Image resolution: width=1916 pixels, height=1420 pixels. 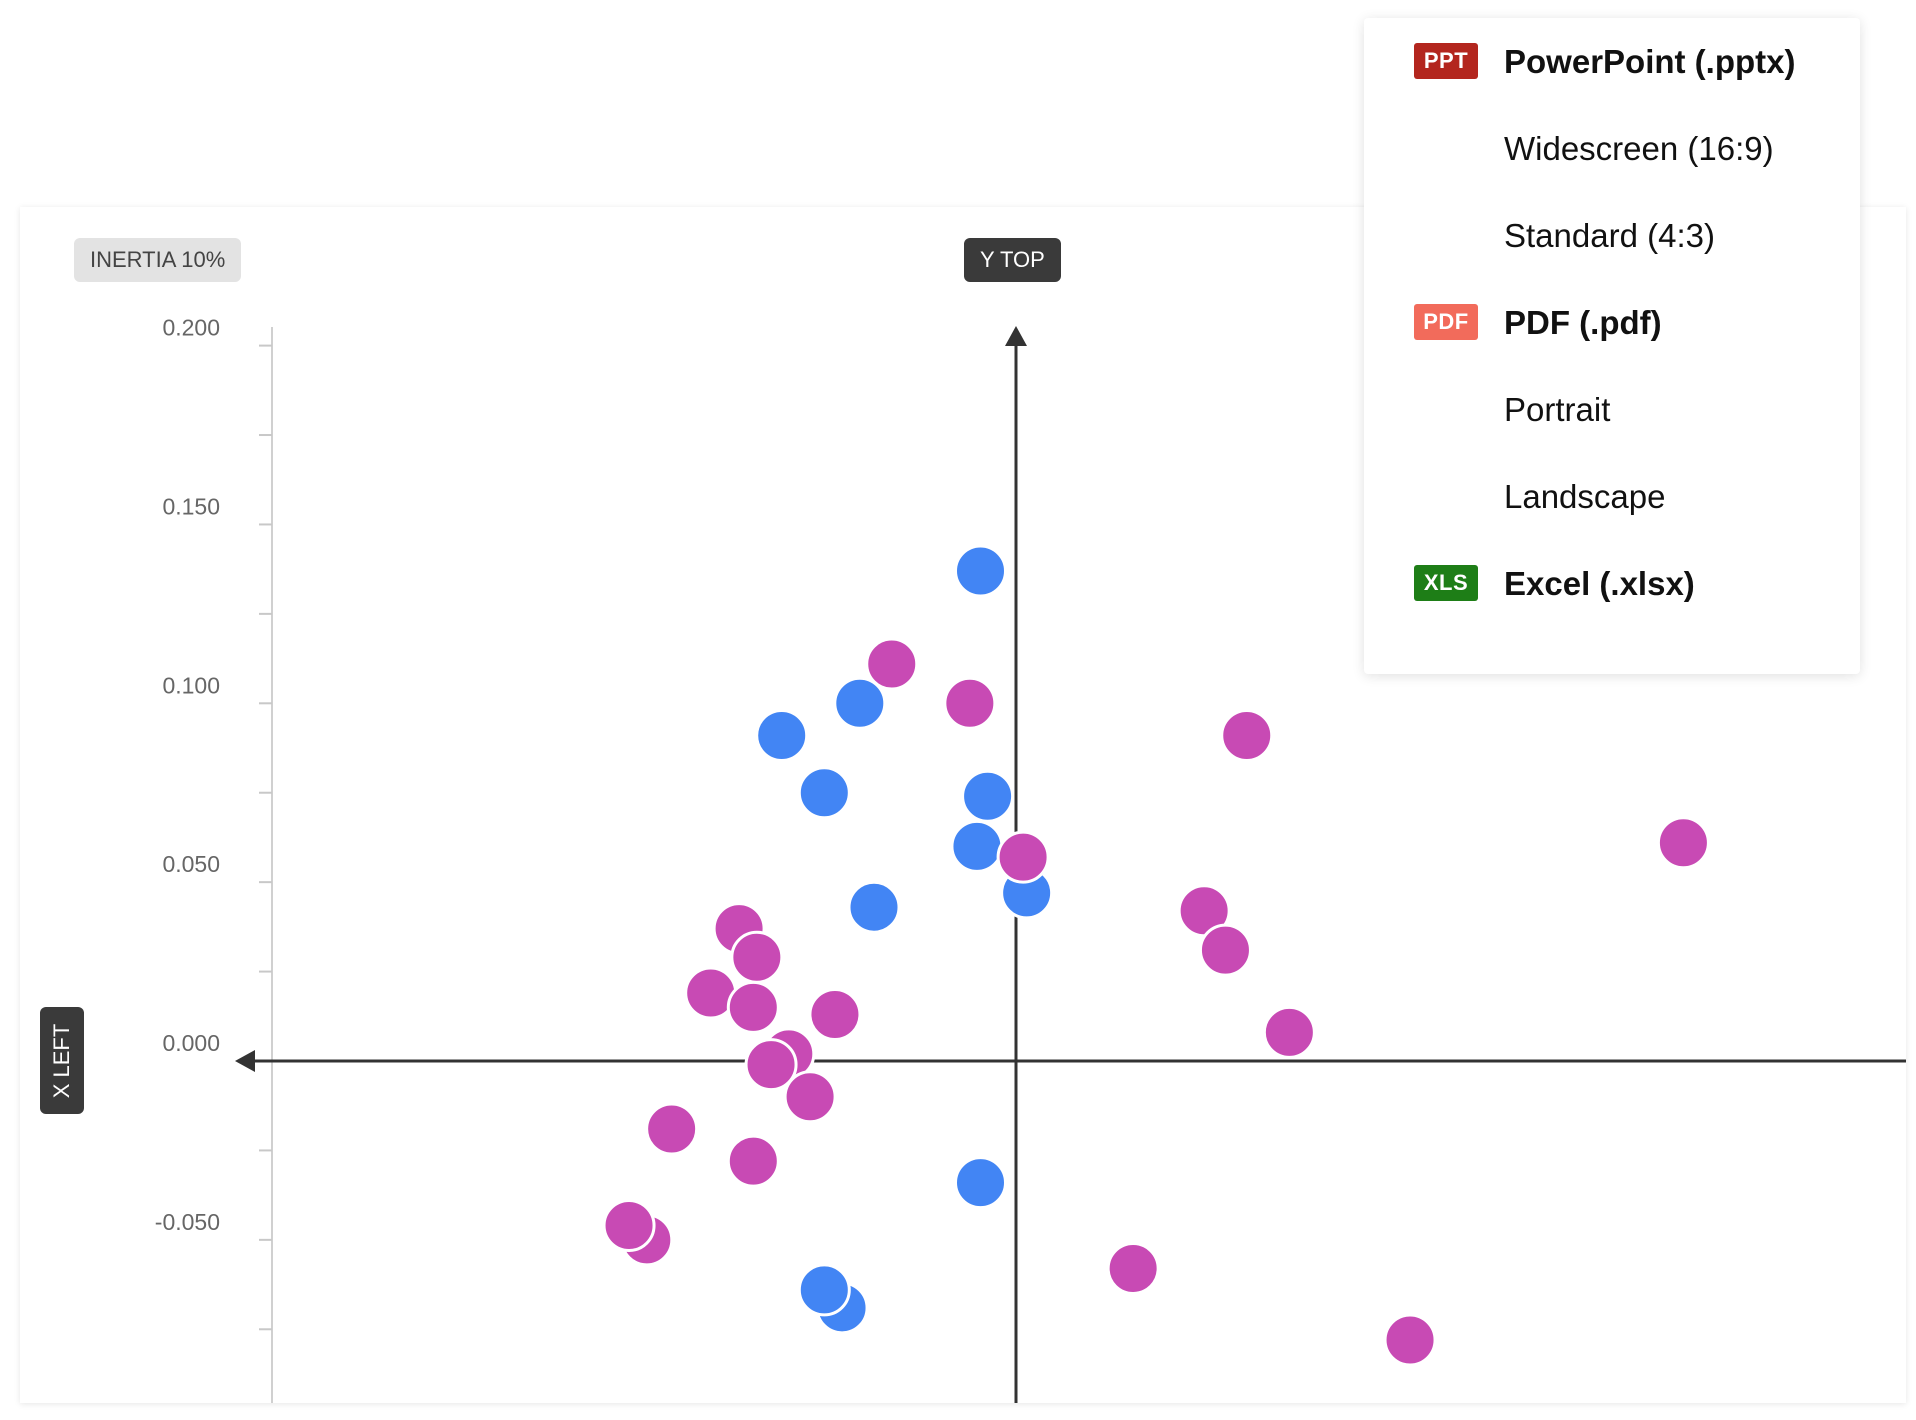 What do you see at coordinates (191, 864) in the screenshot?
I see `y-tick-label: 0.050` at bounding box center [191, 864].